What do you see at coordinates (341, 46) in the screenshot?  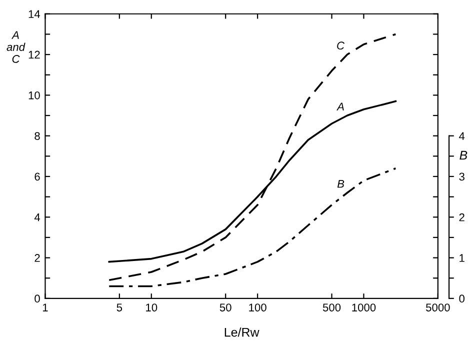 I see `series-label: C` at bounding box center [341, 46].